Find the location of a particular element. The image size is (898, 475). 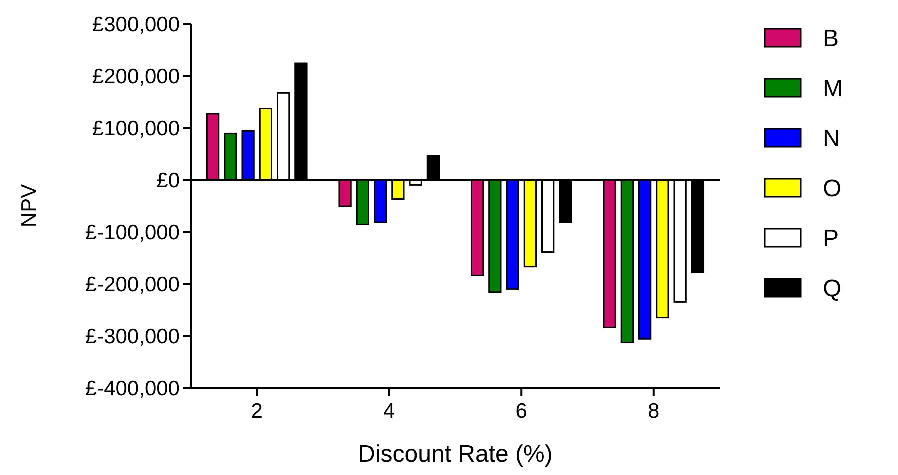

y-axis-title: NPV is located at coordinates (29, 206).